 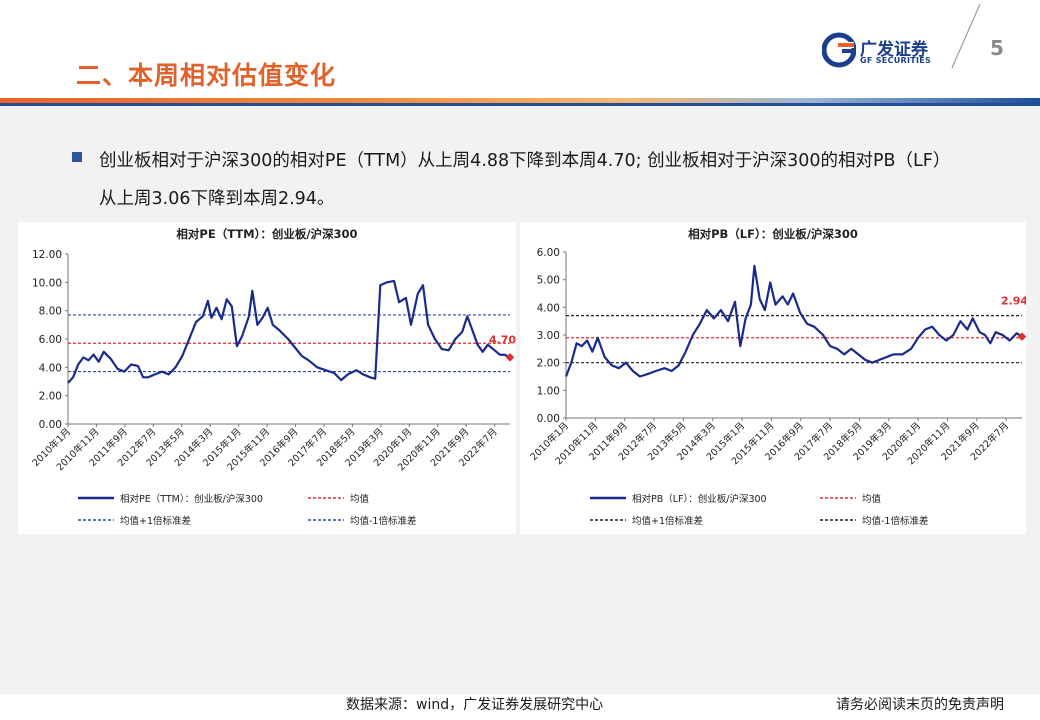 I want to click on y-tick-label: 12.00, so click(x=47, y=255).